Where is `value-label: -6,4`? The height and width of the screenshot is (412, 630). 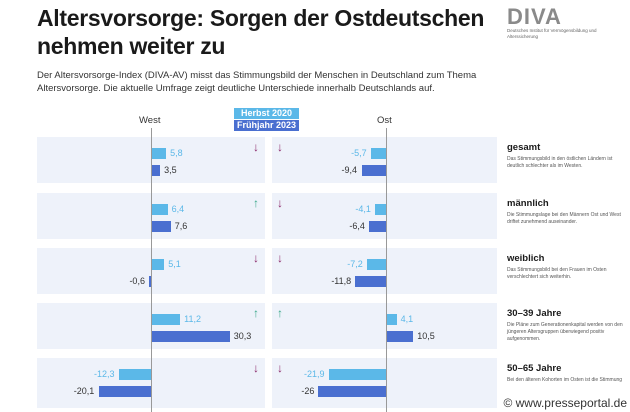 value-label: -6,4 is located at coordinates (357, 226).